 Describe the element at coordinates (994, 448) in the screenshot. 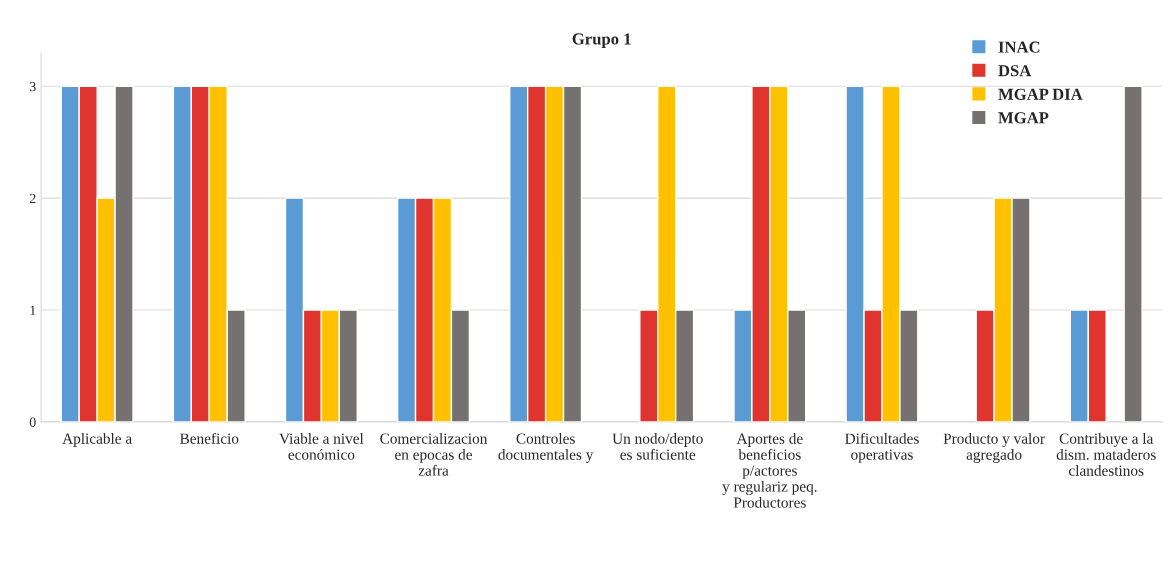

I see `x-tick-label: Producto y valor agregado` at that location.